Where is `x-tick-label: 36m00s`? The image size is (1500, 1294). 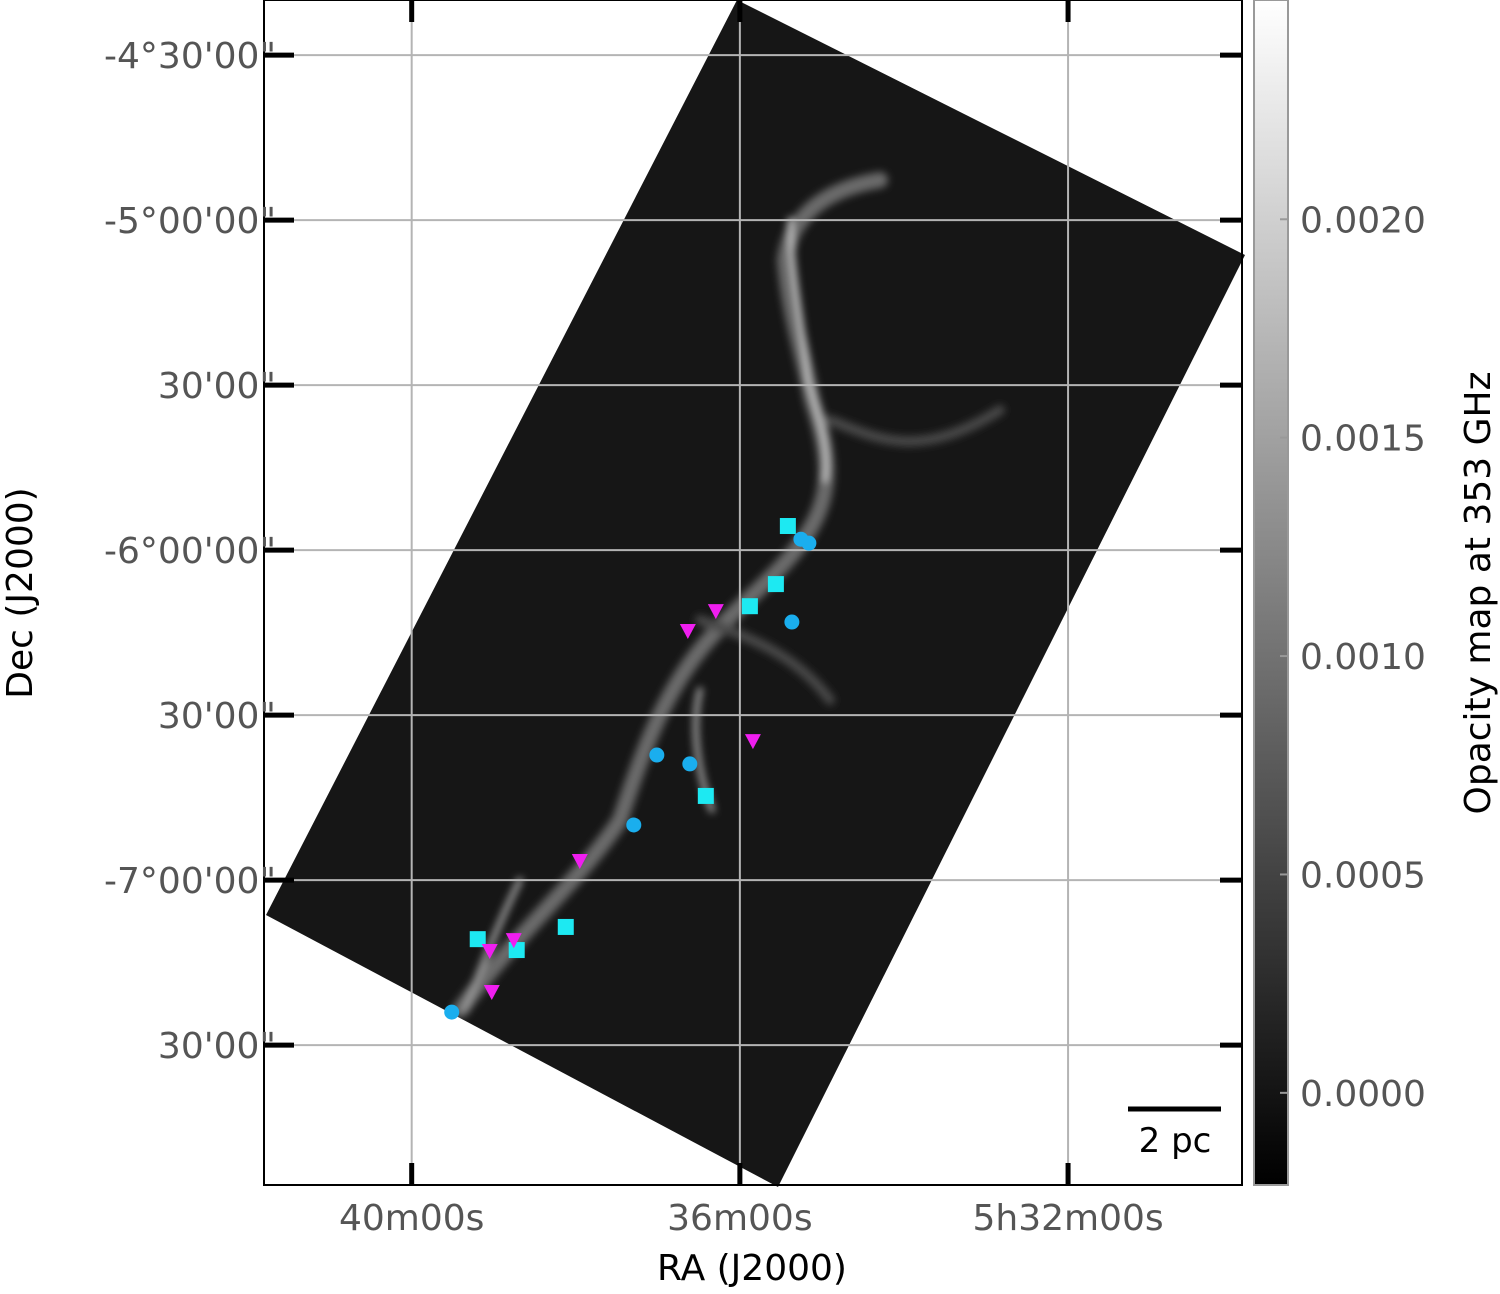 x-tick-label: 36m00s is located at coordinates (739, 1218).